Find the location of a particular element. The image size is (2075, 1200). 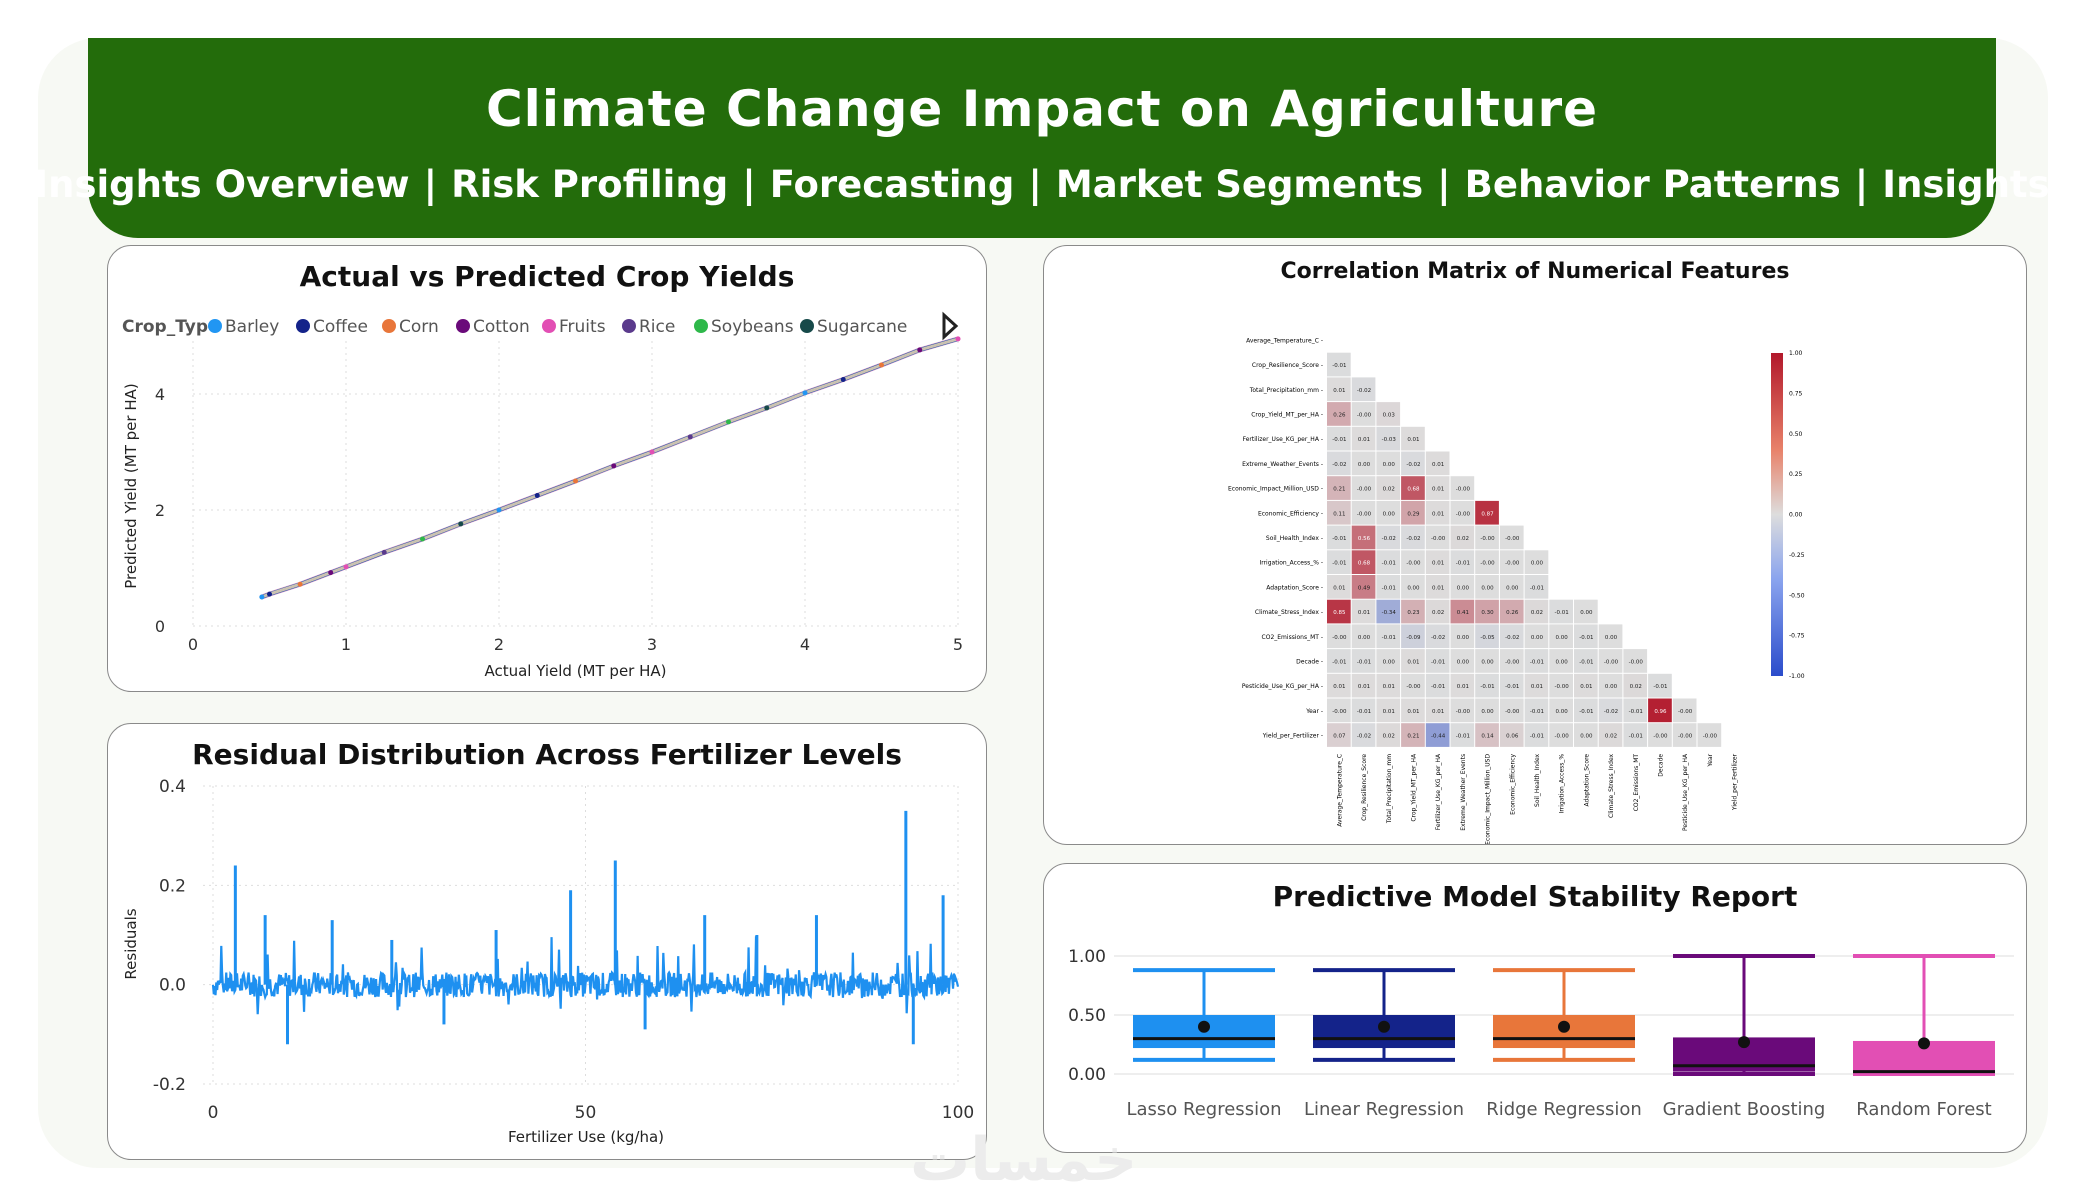

corr-value: 0.02 is located at coordinates (1463, 539).